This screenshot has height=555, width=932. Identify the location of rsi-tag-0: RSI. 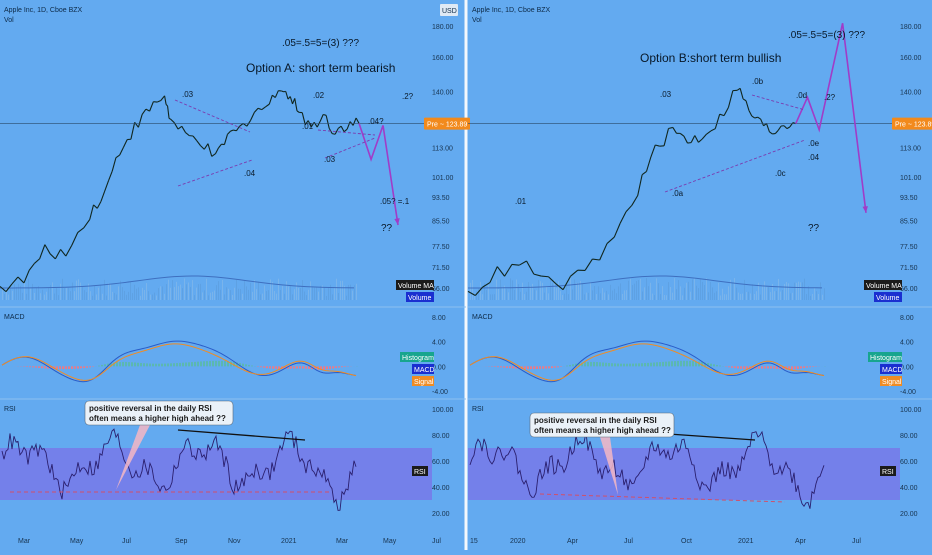
(420, 472).